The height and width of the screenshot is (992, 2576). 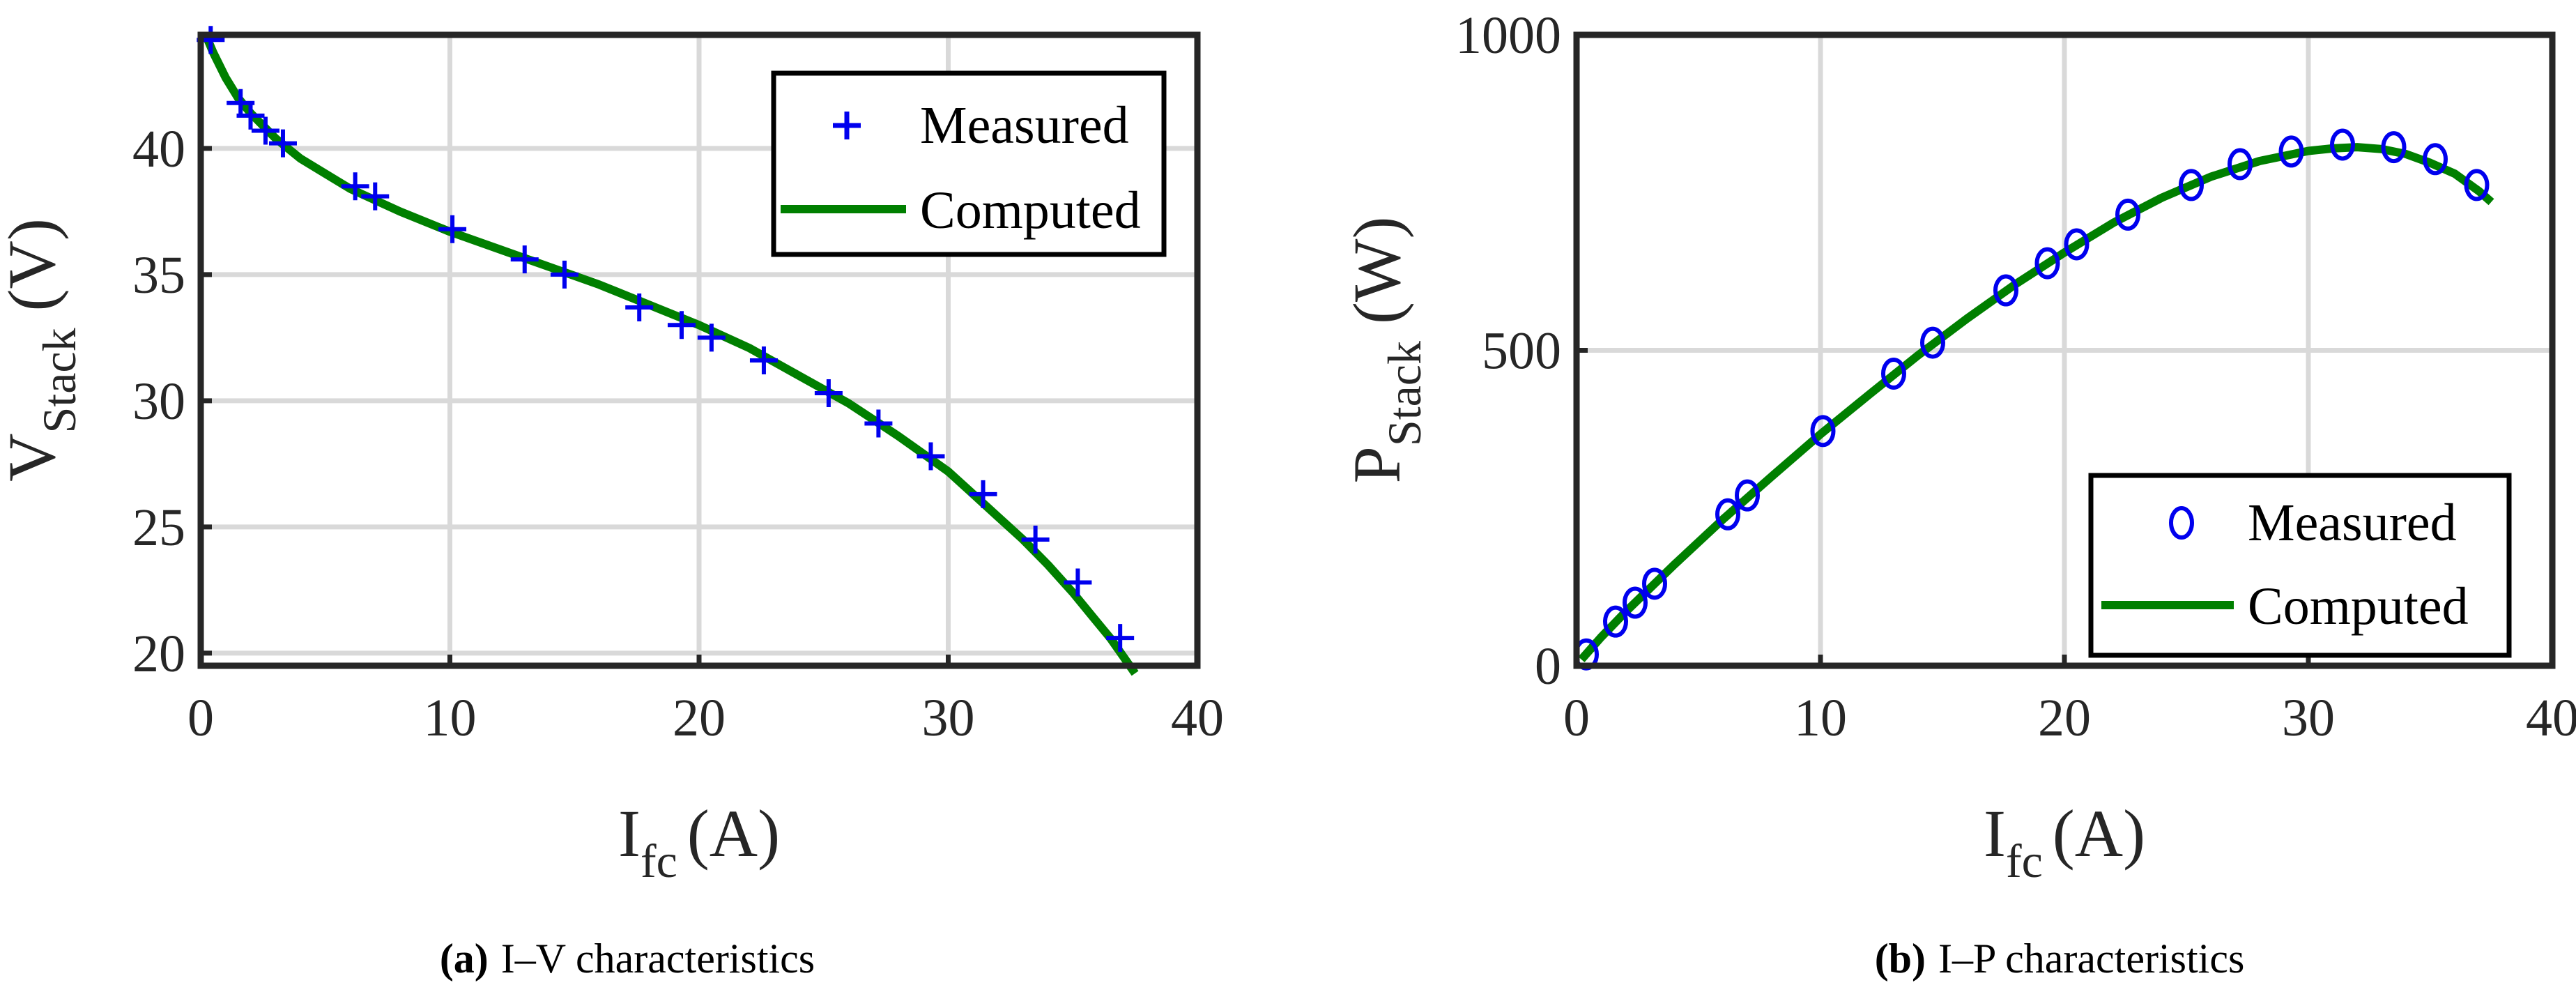 I want to click on chart-b-x-tick-label: 0, so click(x=1576, y=718).